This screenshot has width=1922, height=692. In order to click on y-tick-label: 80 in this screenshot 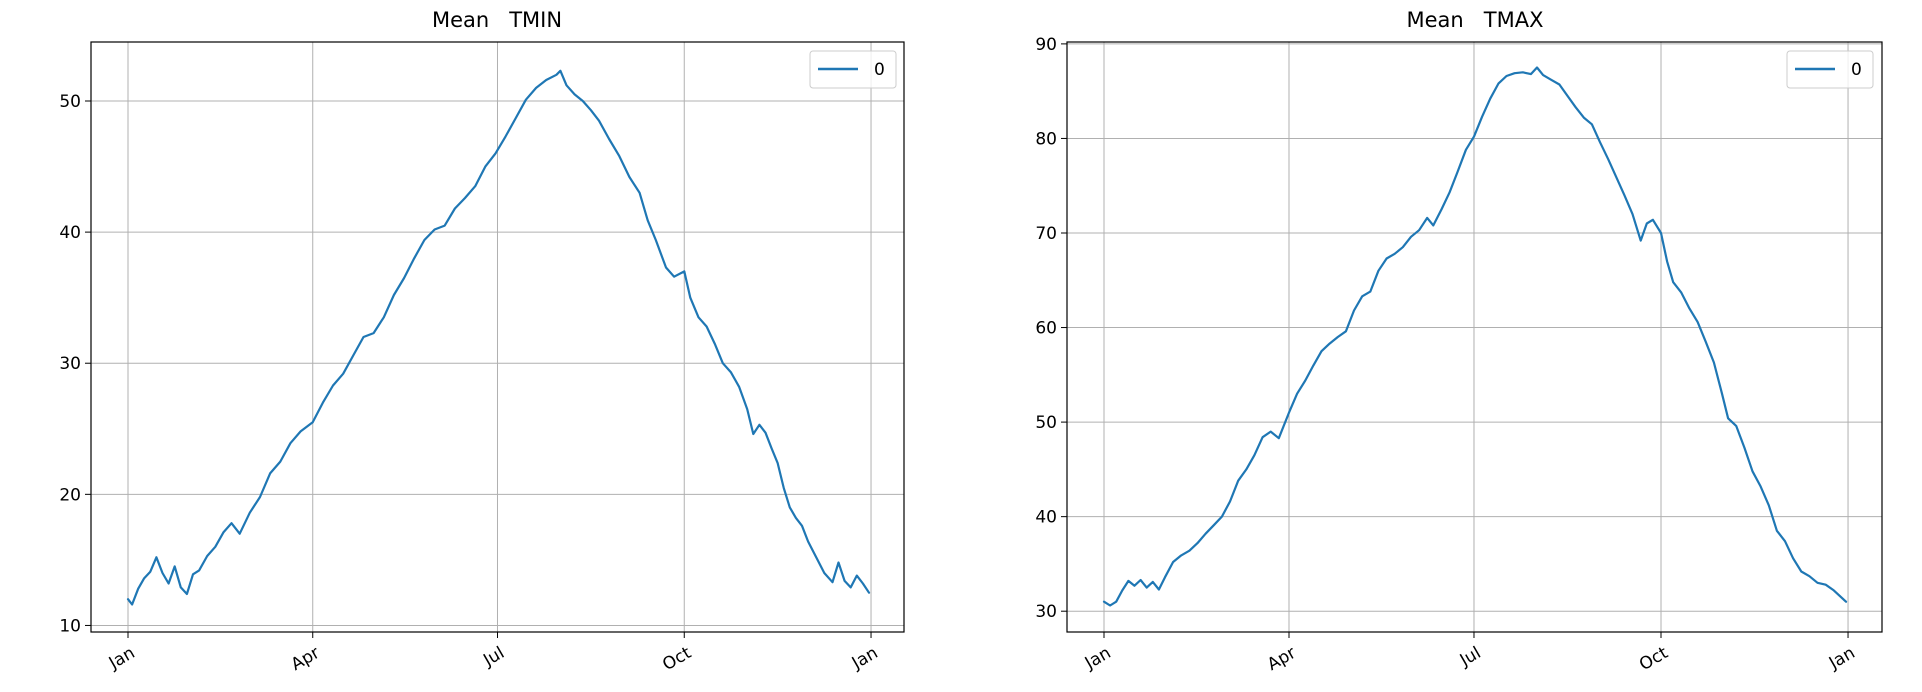, I will do `click(1046, 139)`.